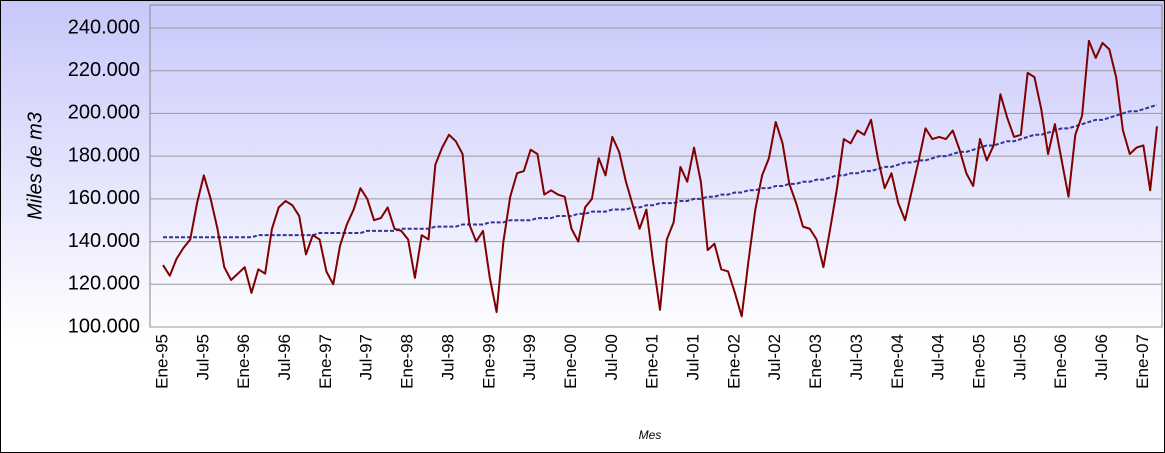 This screenshot has width=1165, height=453. Describe the element at coordinates (1019, 357) in the screenshot. I see `x-tick-label: Jul-05` at that location.